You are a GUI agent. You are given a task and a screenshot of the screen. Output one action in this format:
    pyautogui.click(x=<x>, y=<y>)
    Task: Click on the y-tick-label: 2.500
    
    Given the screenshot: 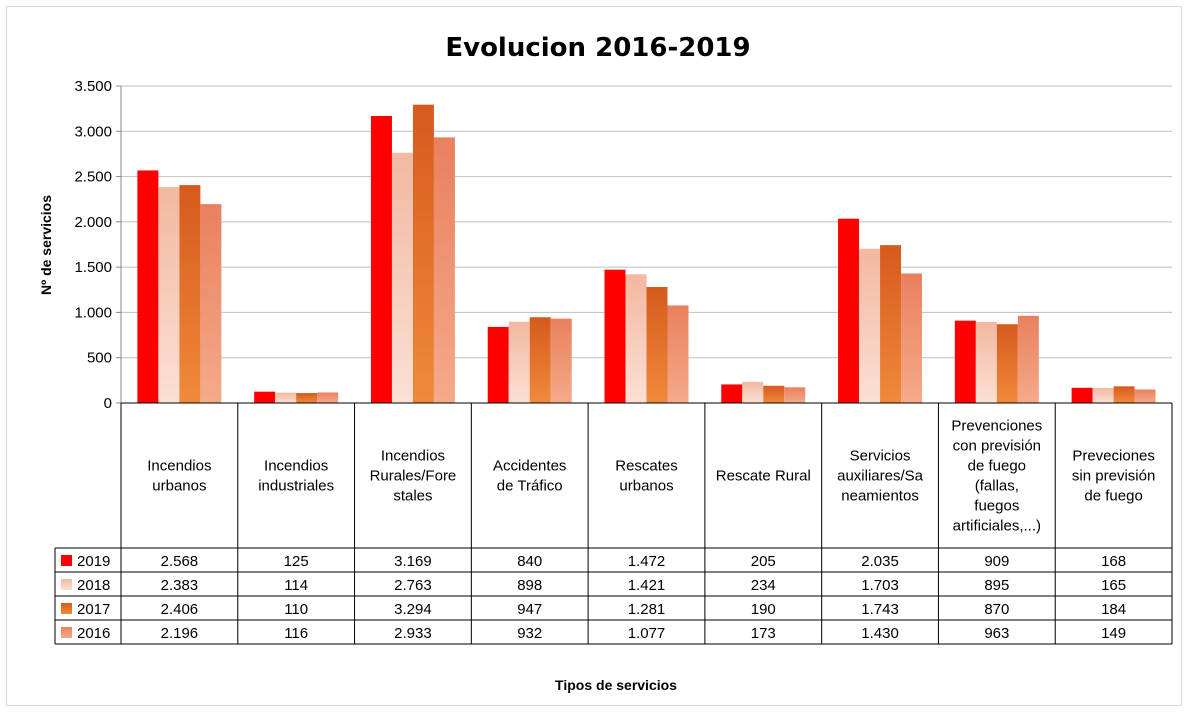 What is the action you would take?
    pyautogui.click(x=93, y=177)
    